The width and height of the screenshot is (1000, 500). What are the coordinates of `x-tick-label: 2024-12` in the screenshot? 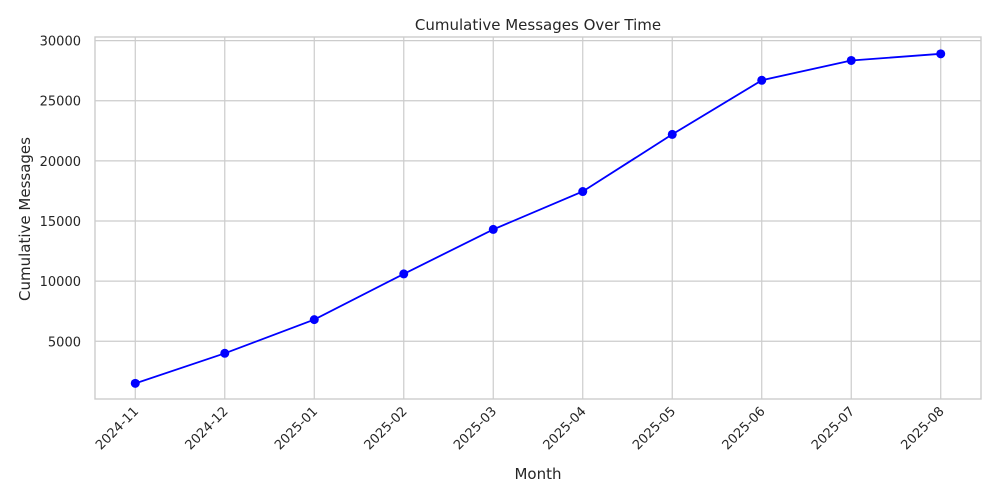 It's located at (207, 428).